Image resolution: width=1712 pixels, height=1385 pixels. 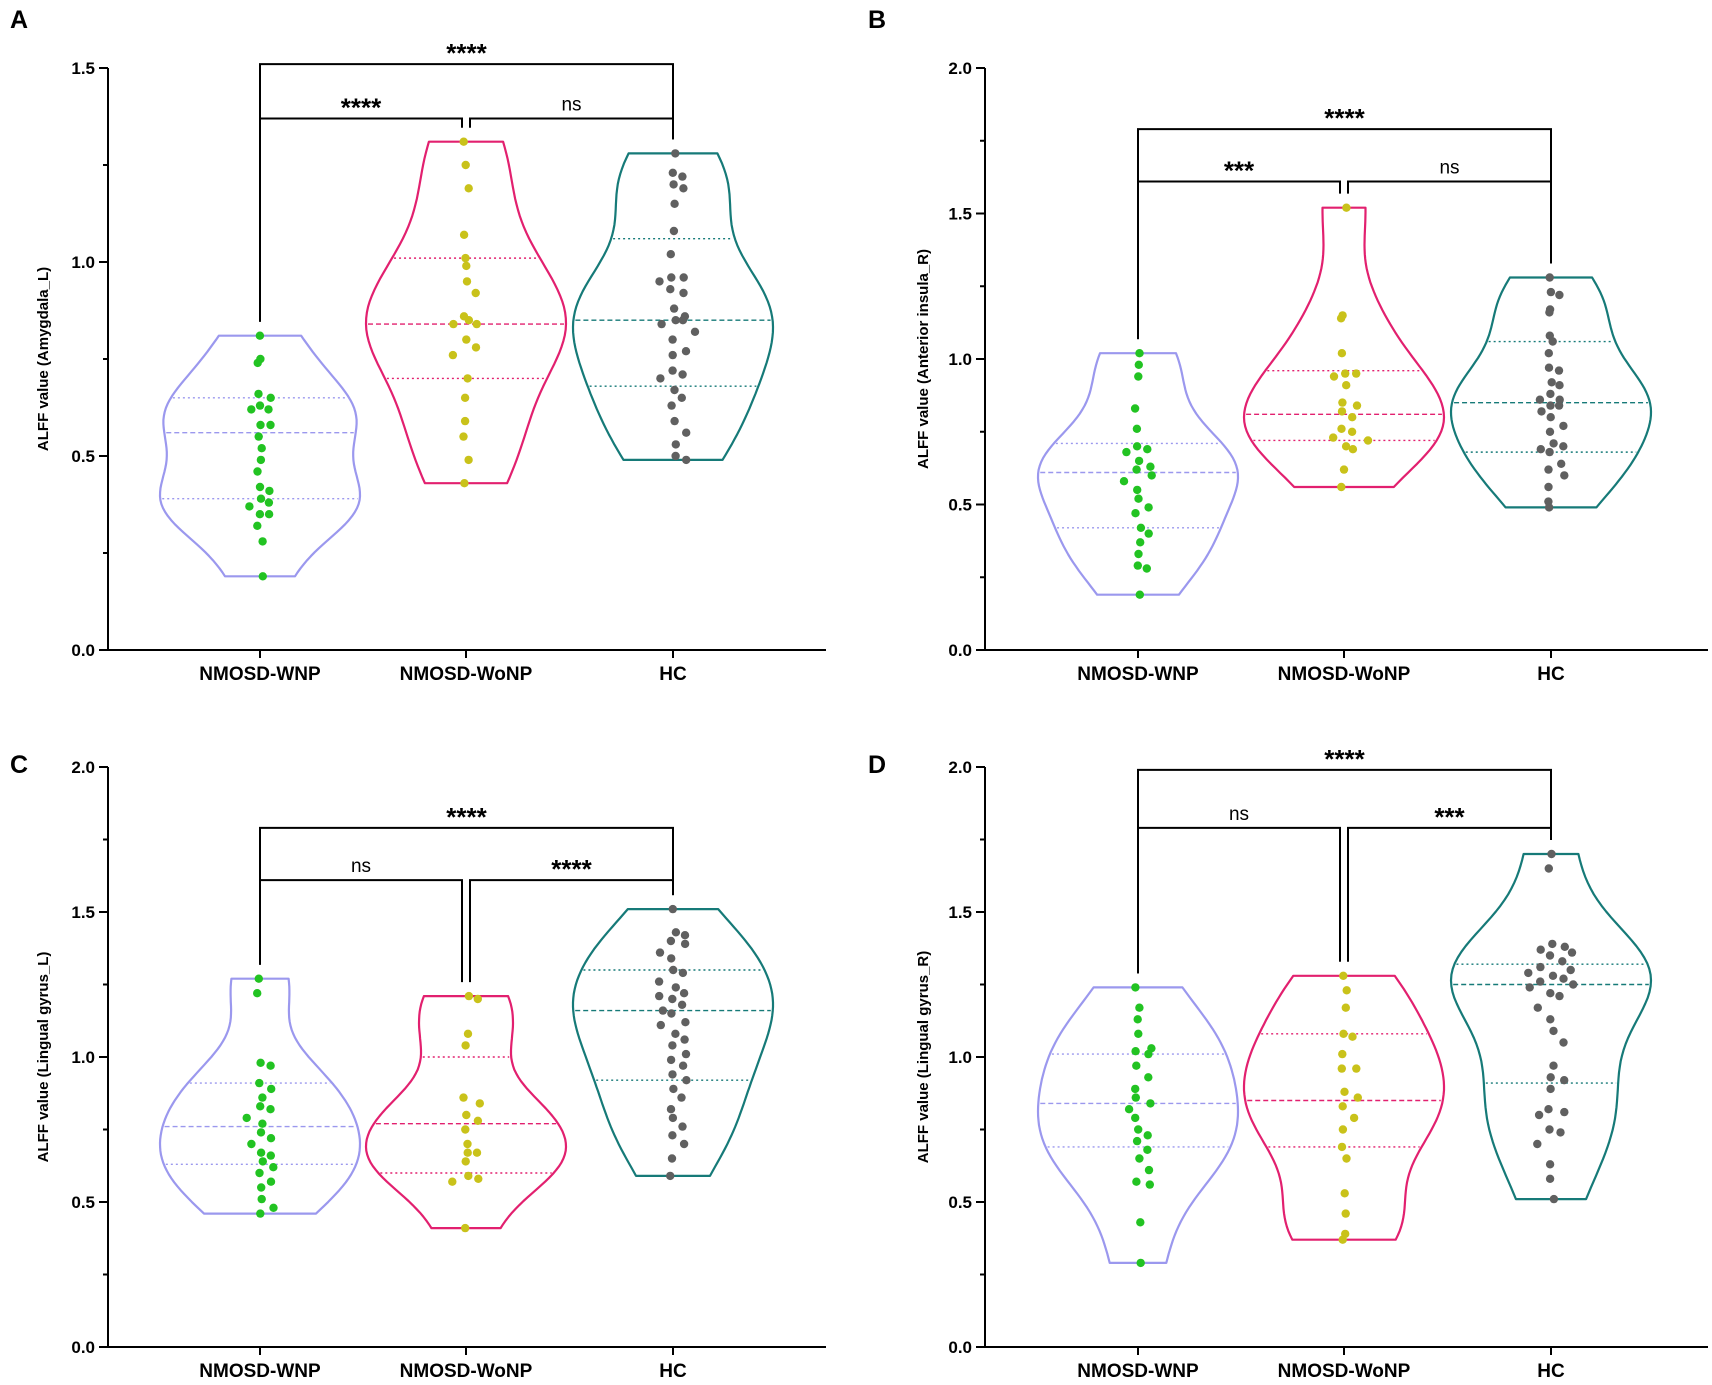 I want to click on y-tick-label: 2.0, so click(x=960, y=68).